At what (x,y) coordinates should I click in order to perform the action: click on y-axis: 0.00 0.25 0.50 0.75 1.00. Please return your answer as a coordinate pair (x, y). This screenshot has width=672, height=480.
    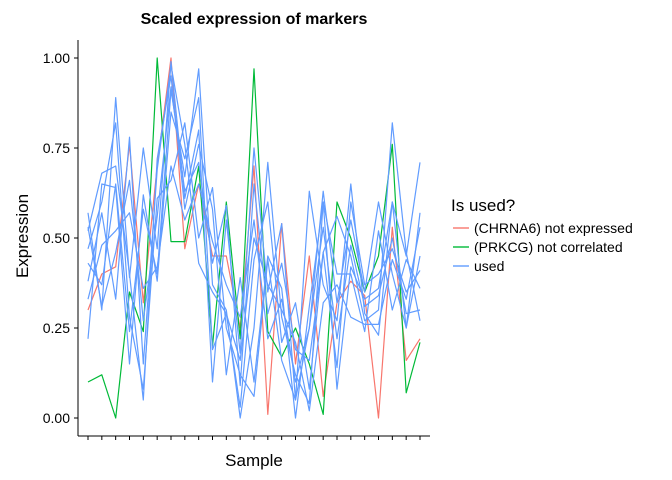
    Looking at the image, I should click on (61, 238).